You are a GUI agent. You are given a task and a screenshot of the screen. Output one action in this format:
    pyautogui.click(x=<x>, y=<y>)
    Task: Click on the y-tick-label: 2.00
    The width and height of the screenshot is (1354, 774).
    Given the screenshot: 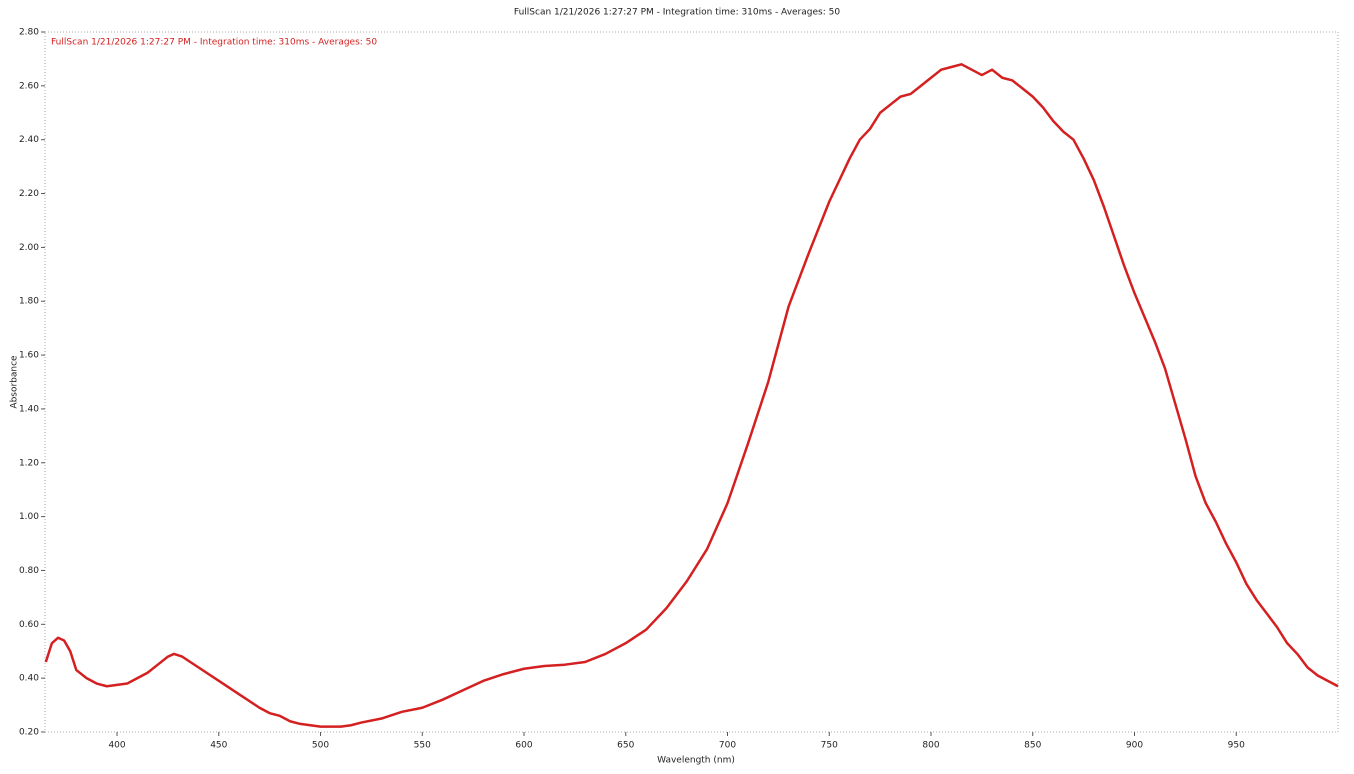 What is the action you would take?
    pyautogui.click(x=29, y=248)
    